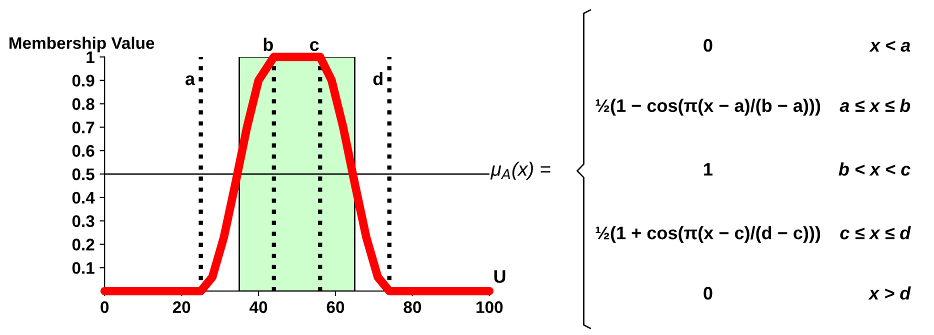  What do you see at coordinates (83, 198) in the screenshot?
I see `y-tick-label: 0.4` at bounding box center [83, 198].